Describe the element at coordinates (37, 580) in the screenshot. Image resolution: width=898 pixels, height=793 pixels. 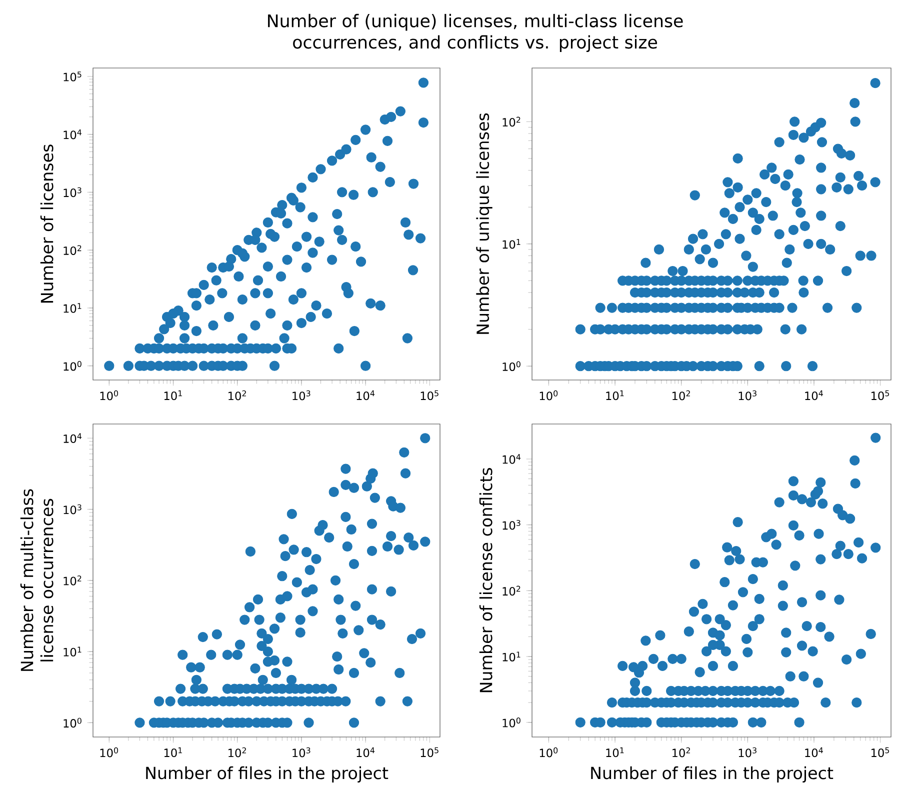
I see `y-axis-title: Number of multi-class license occurrences` at that location.